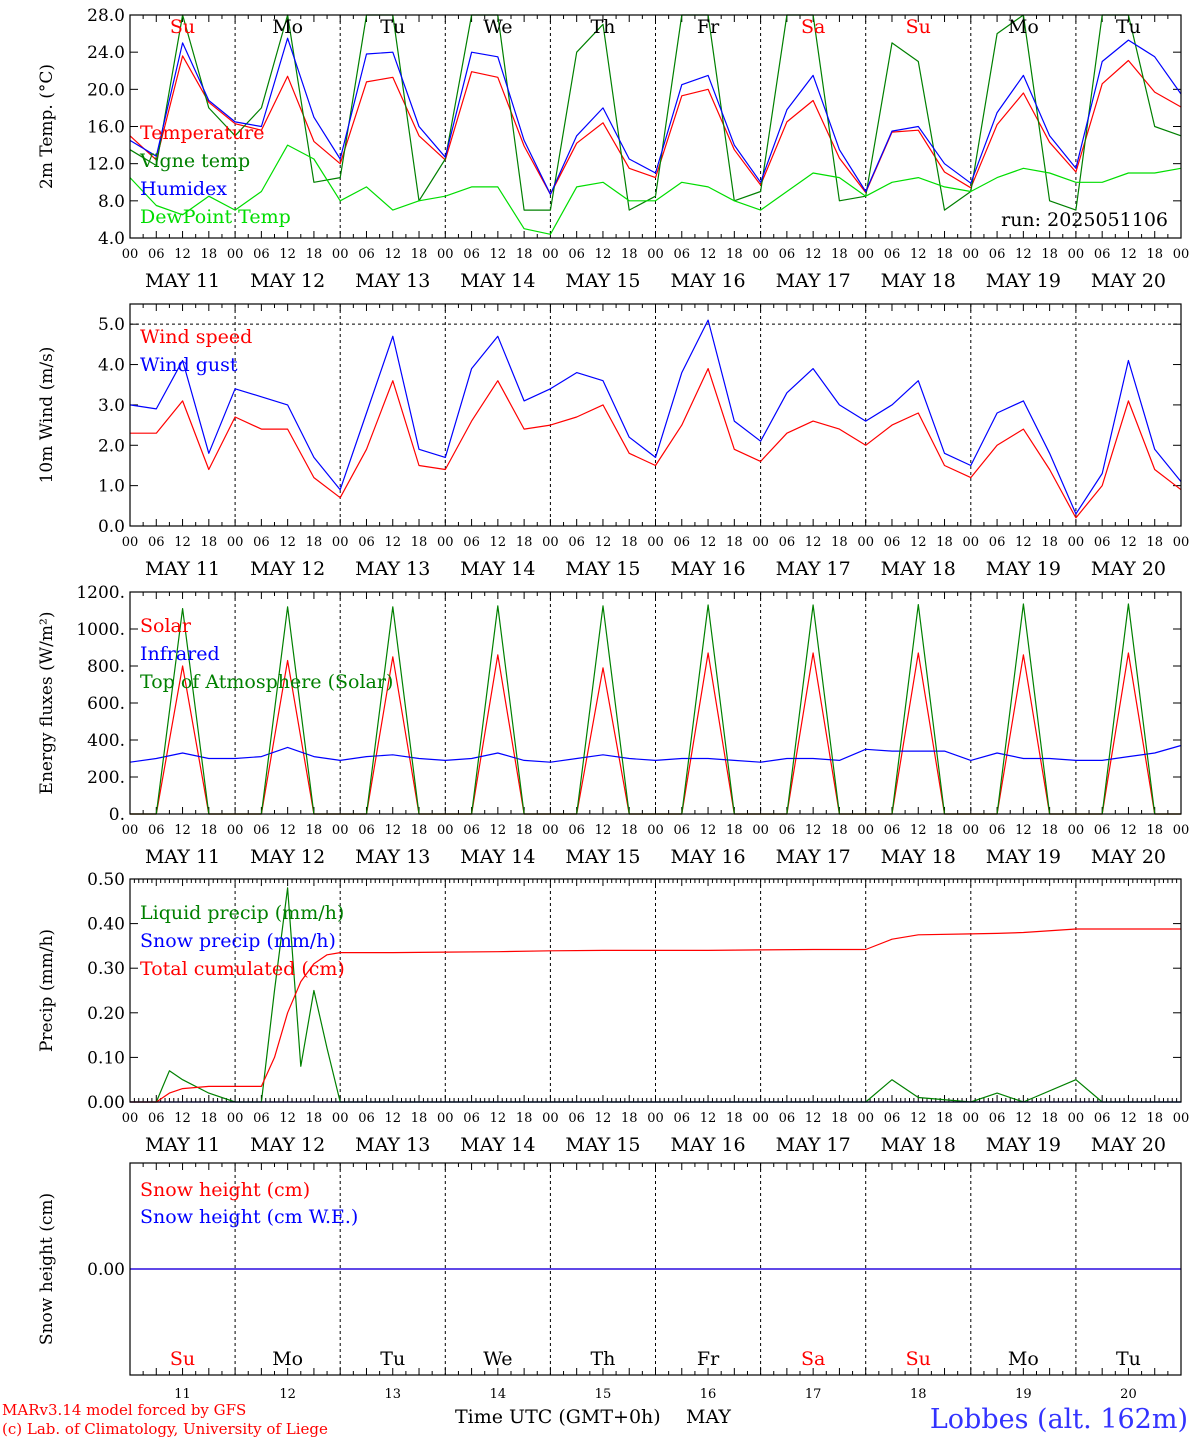  I want to click on y-tick-label: 16.0, so click(106, 128).